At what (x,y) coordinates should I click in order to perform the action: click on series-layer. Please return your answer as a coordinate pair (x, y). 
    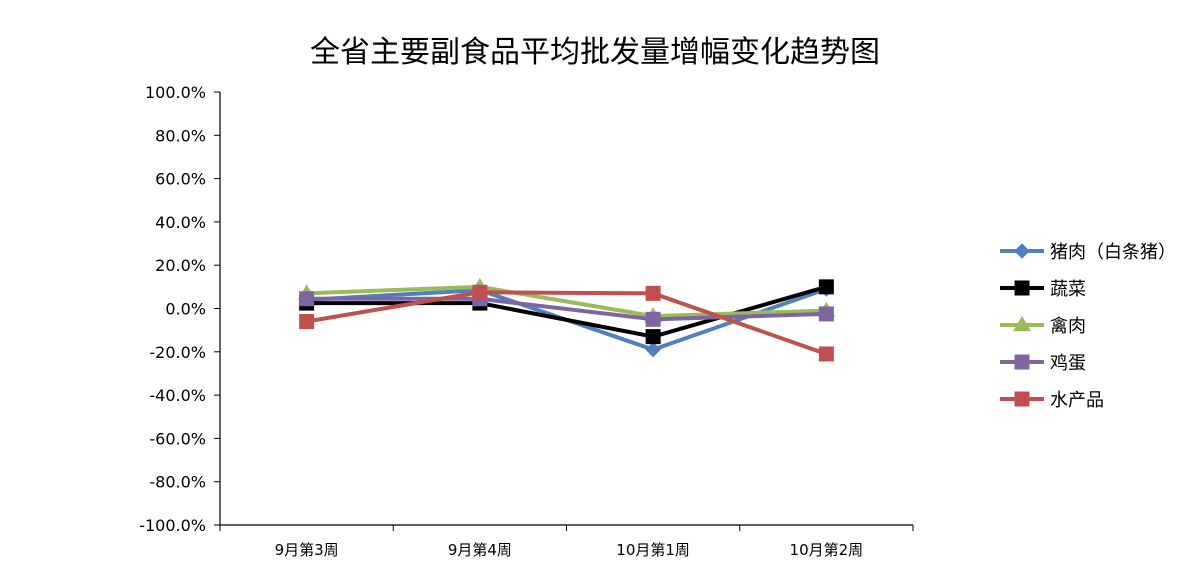
    Looking at the image, I should click on (566, 319).